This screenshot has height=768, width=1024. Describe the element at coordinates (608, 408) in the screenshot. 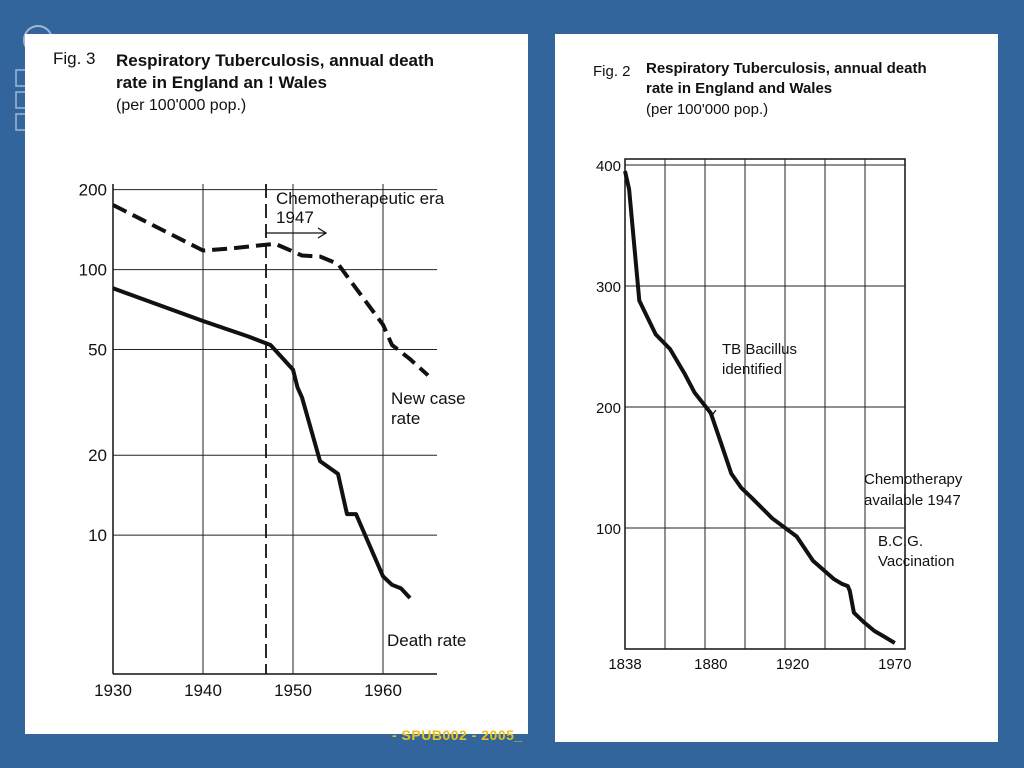

I see `fig2-y-tick-label: 200` at that location.